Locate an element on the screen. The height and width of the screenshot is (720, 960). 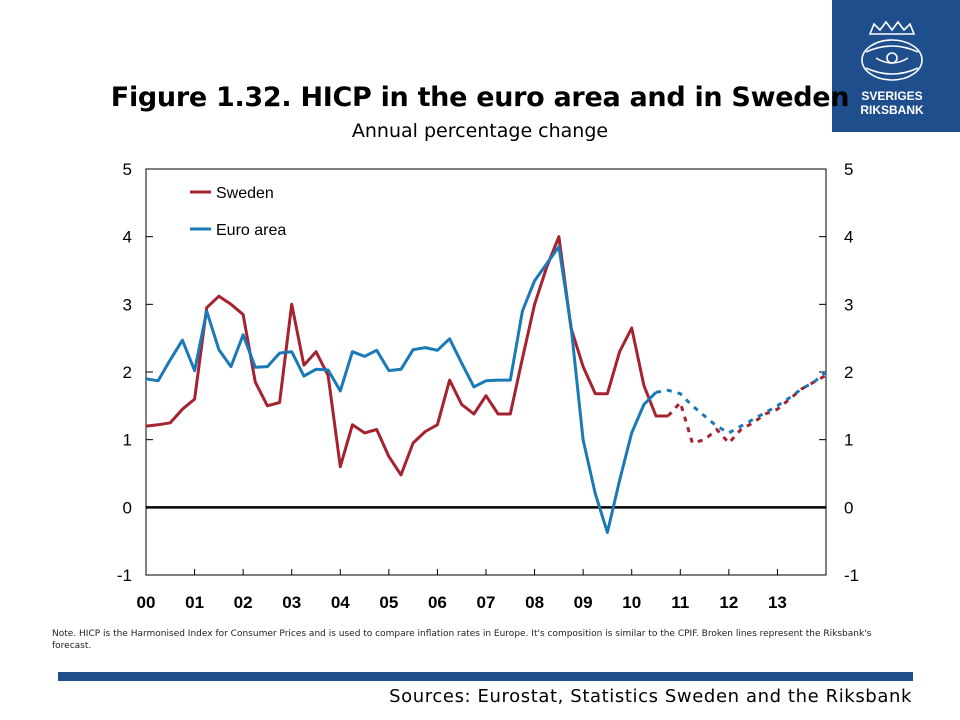
y-tick-label-right: -1 is located at coordinates (851, 575).